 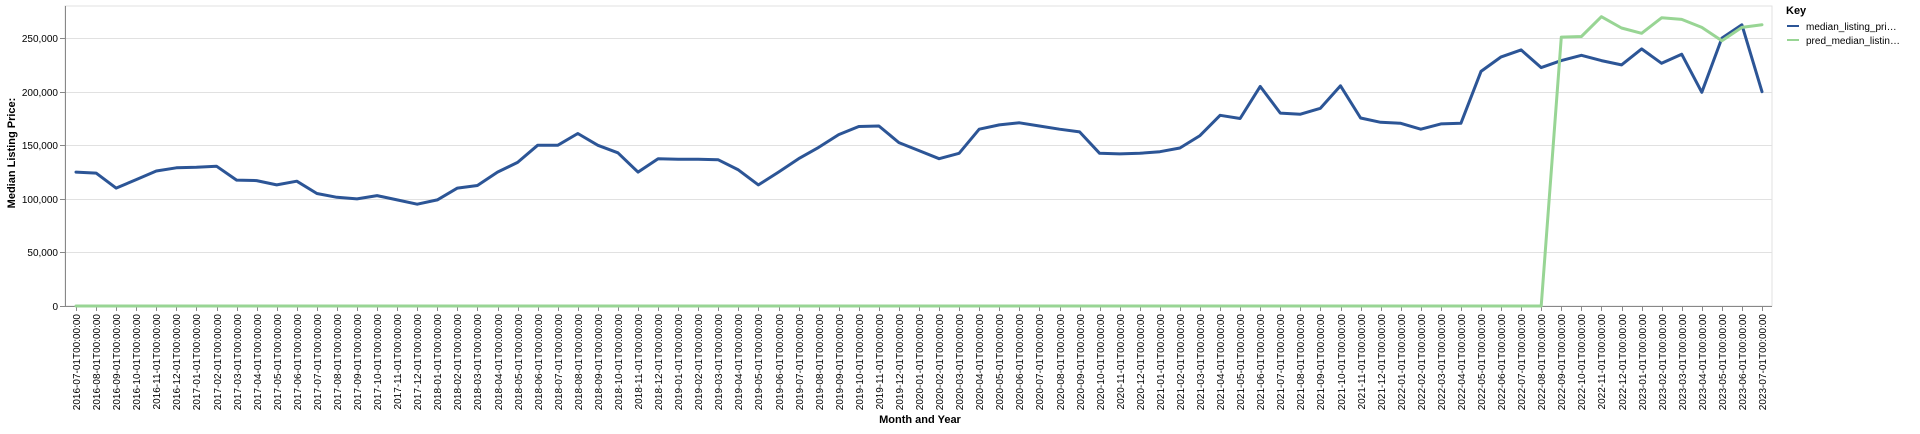 I want to click on x-tick-label: 2022-10-01T00:00:00, so click(x=1582, y=362).